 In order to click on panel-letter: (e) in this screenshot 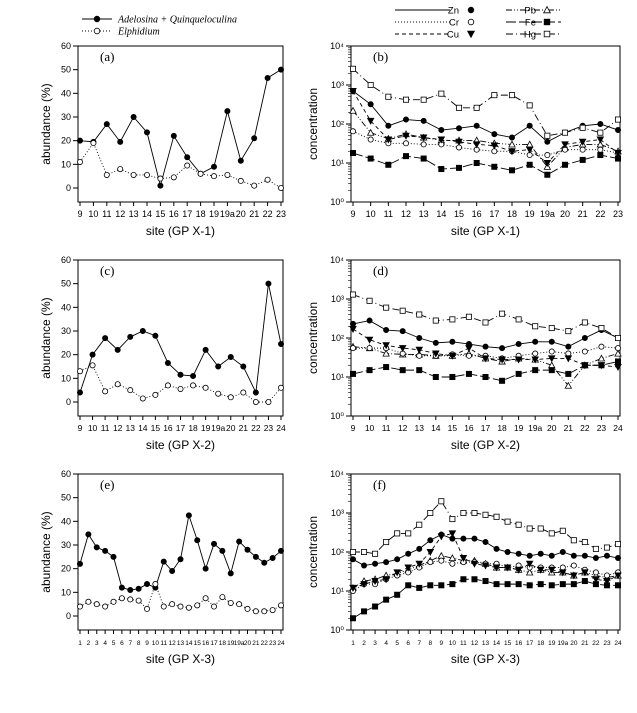, I will do `click(107, 484)`.